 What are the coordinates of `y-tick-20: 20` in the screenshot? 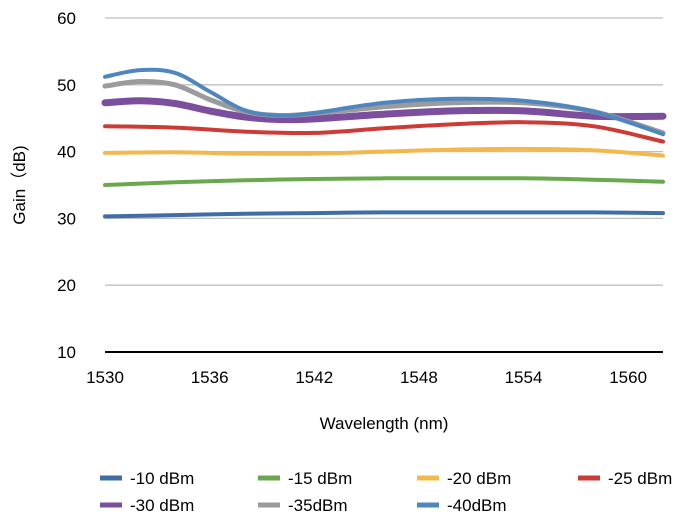 It's located at (66, 285).